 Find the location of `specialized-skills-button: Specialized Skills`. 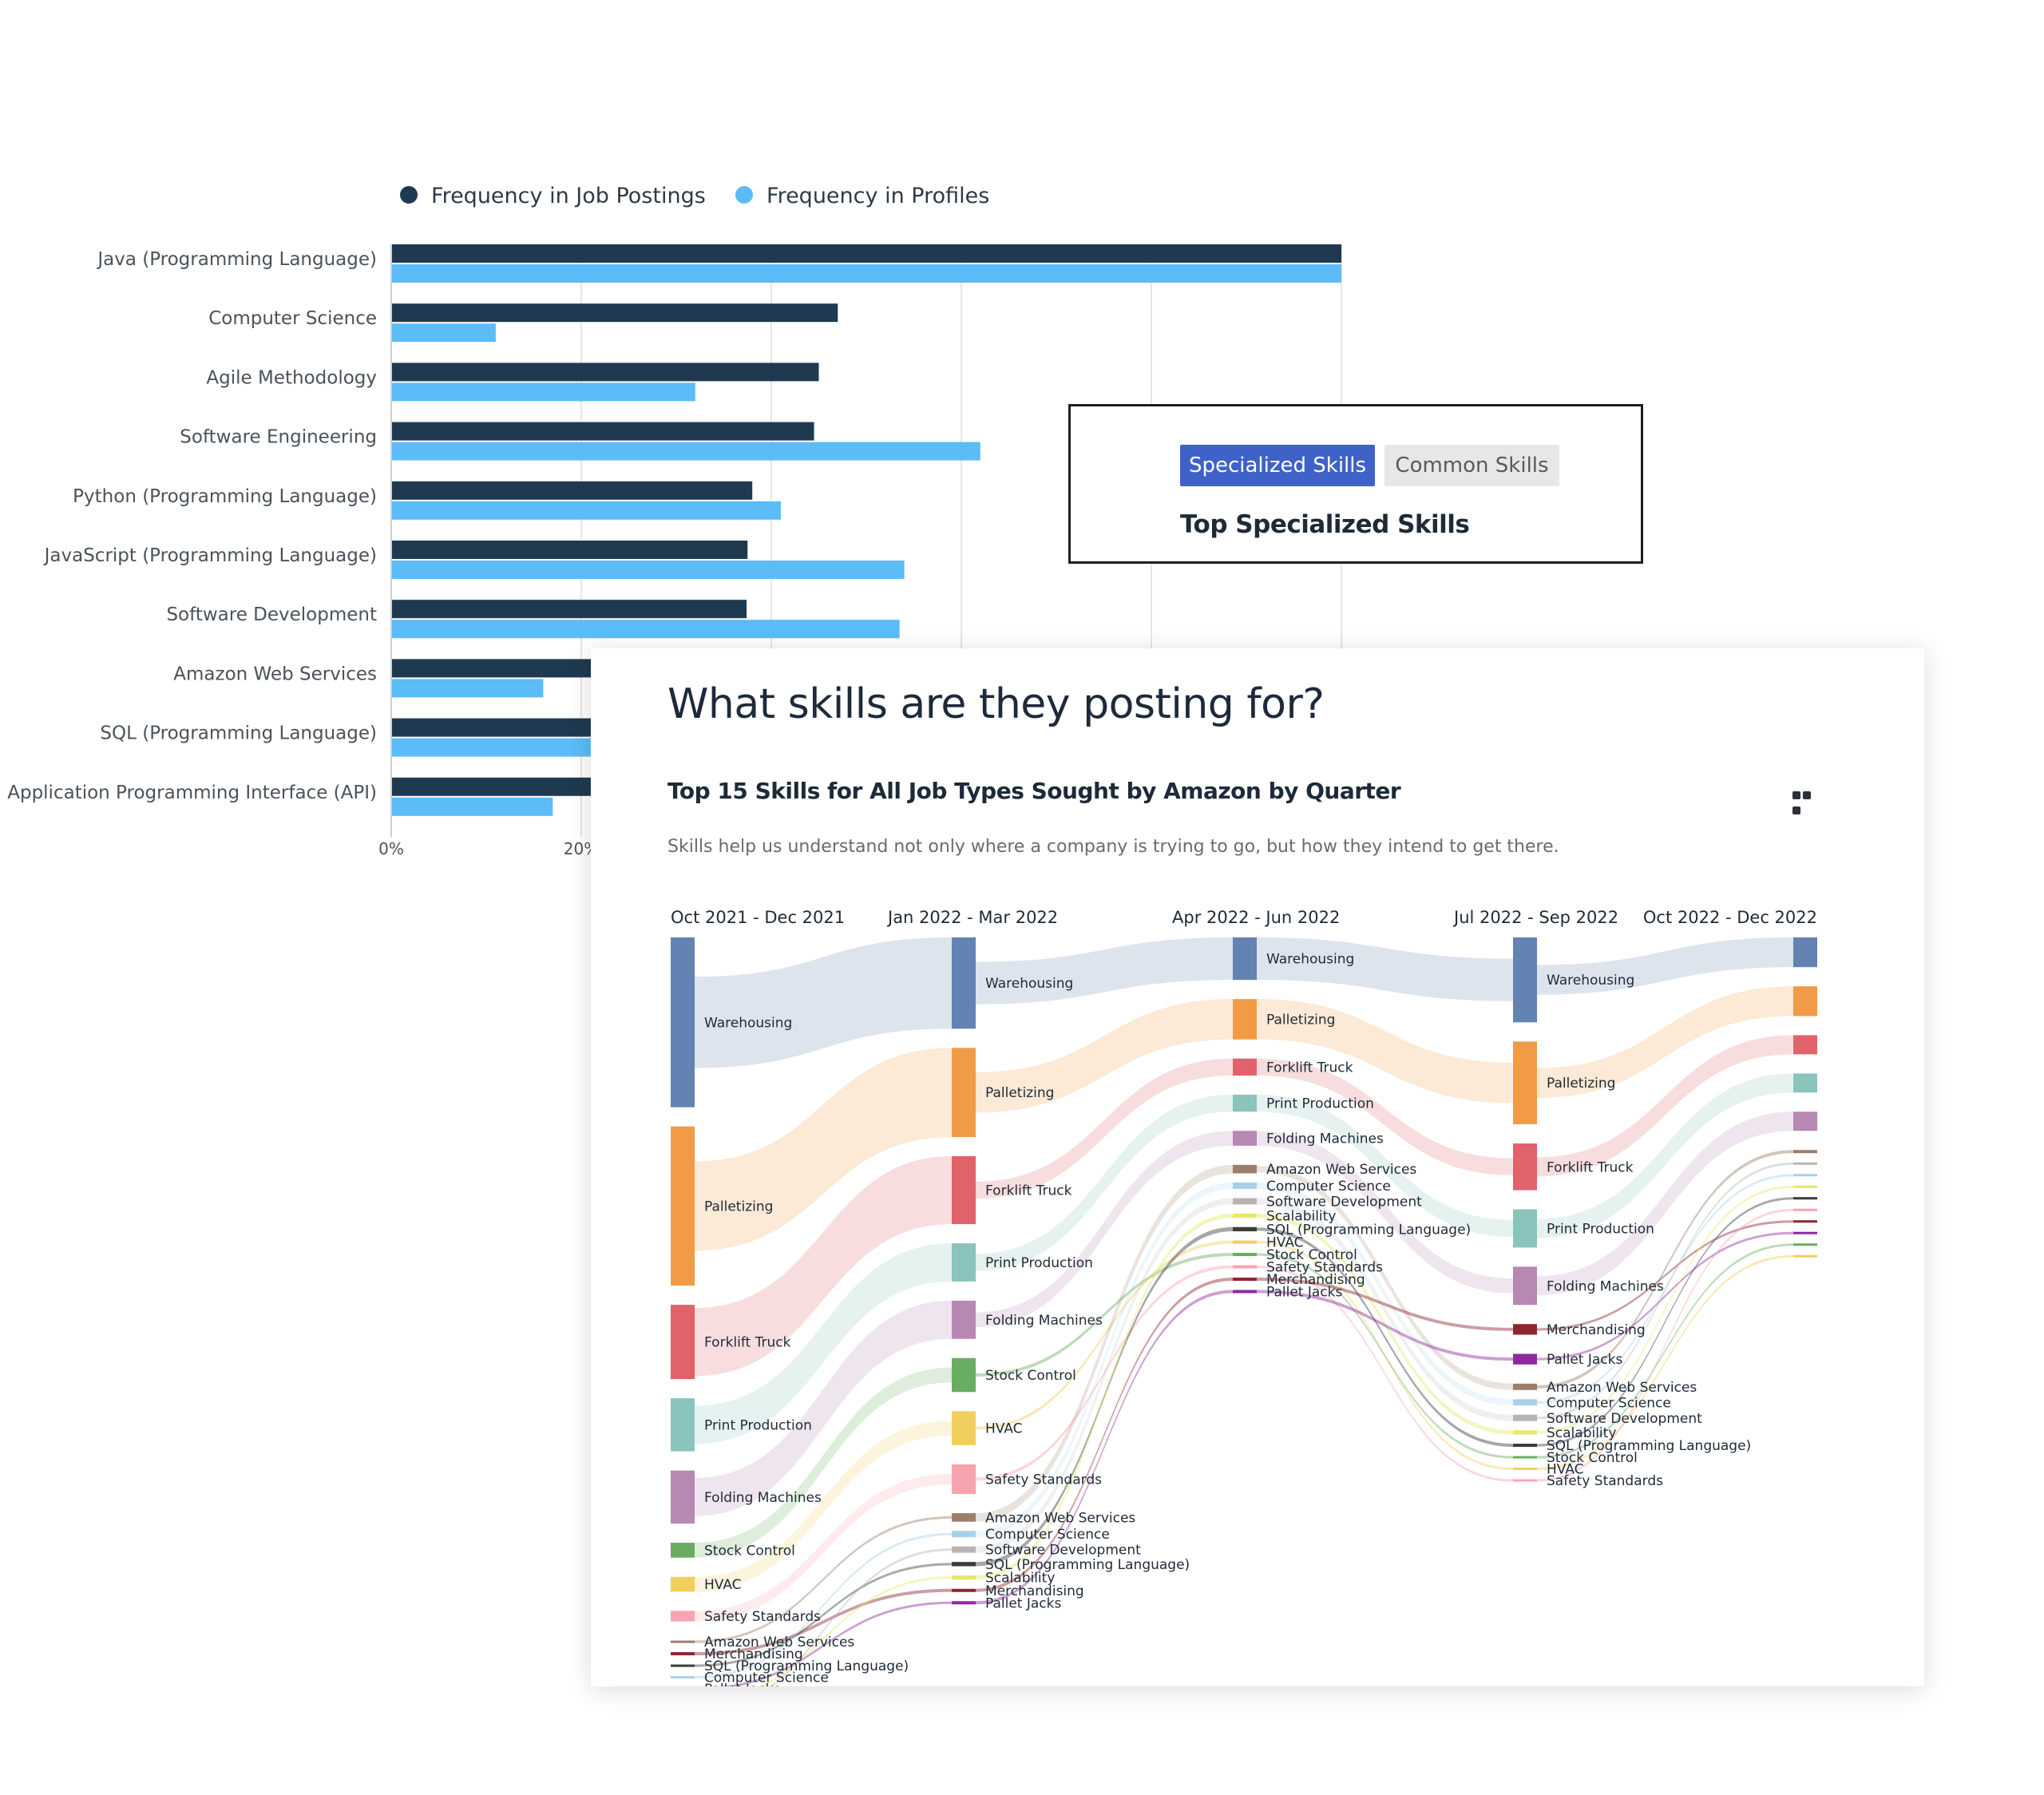

specialized-skills-button: Specialized Skills is located at coordinates (1277, 465).